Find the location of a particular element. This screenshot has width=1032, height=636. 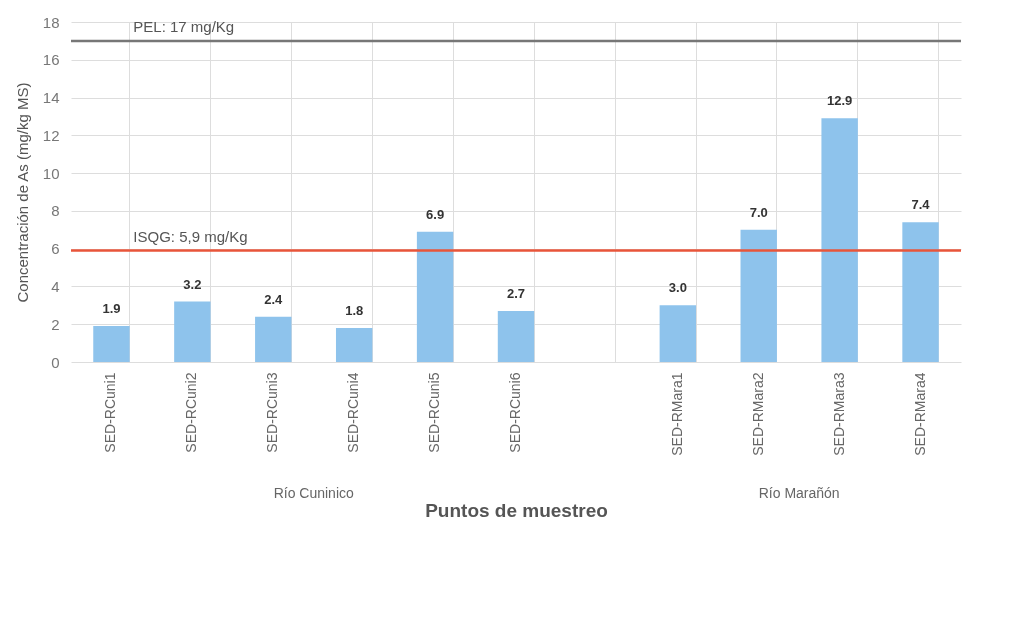

y-tick-label: 16 is located at coordinates (51, 60).